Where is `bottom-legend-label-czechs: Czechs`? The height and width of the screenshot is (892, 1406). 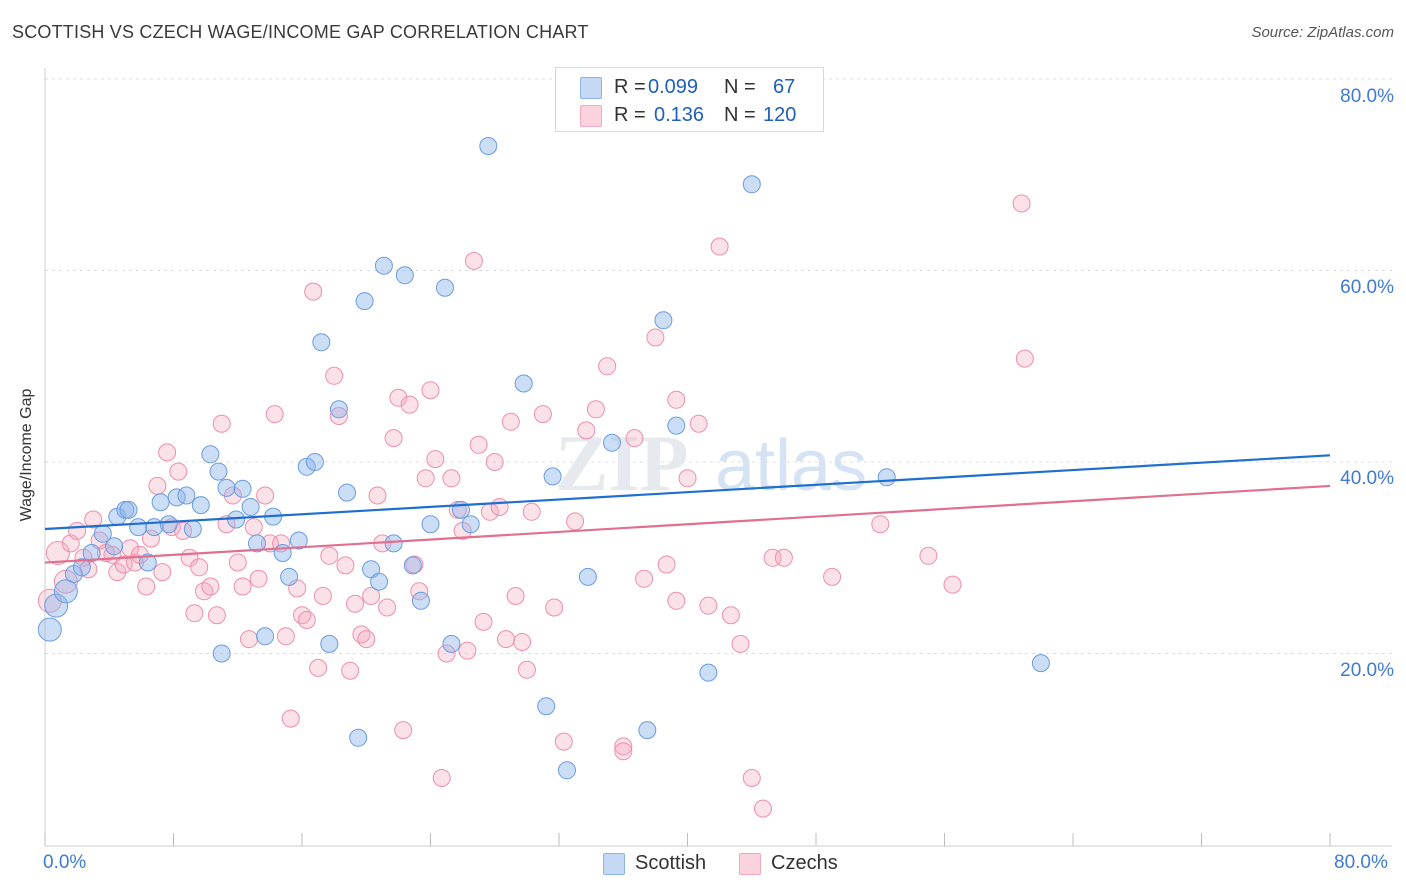
bottom-legend-label-czechs: Czechs is located at coordinates (804, 863).